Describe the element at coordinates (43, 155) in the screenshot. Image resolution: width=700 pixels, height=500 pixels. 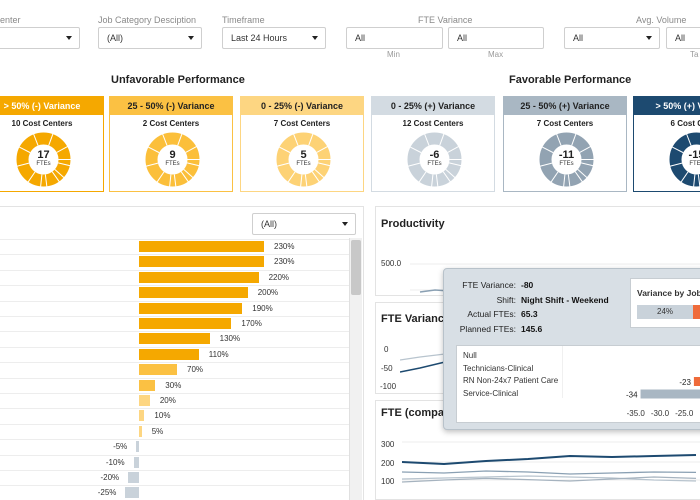
I see `variance-fte-value: 17` at that location.